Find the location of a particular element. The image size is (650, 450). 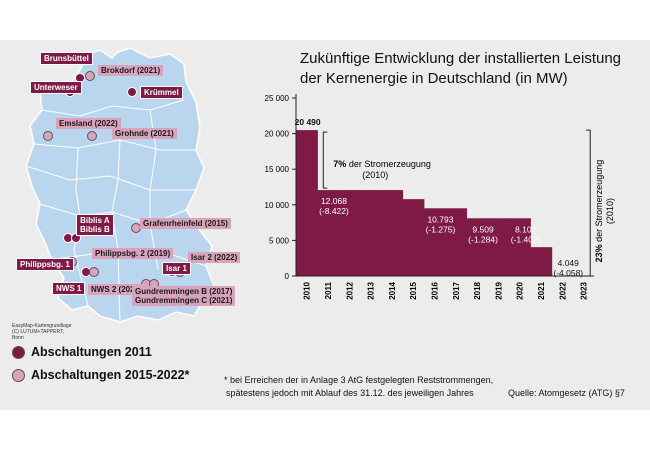

plant-label-gundremmingen-b: Gundremmingen B (2017) is located at coordinates (184, 291).